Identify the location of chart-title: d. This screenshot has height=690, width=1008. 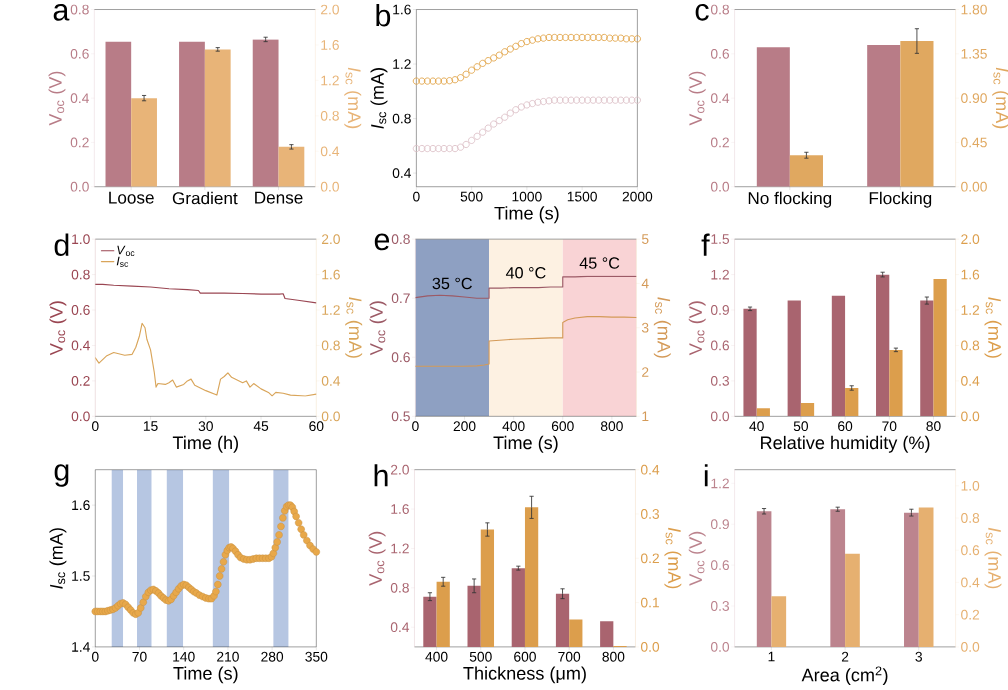
(61, 245).